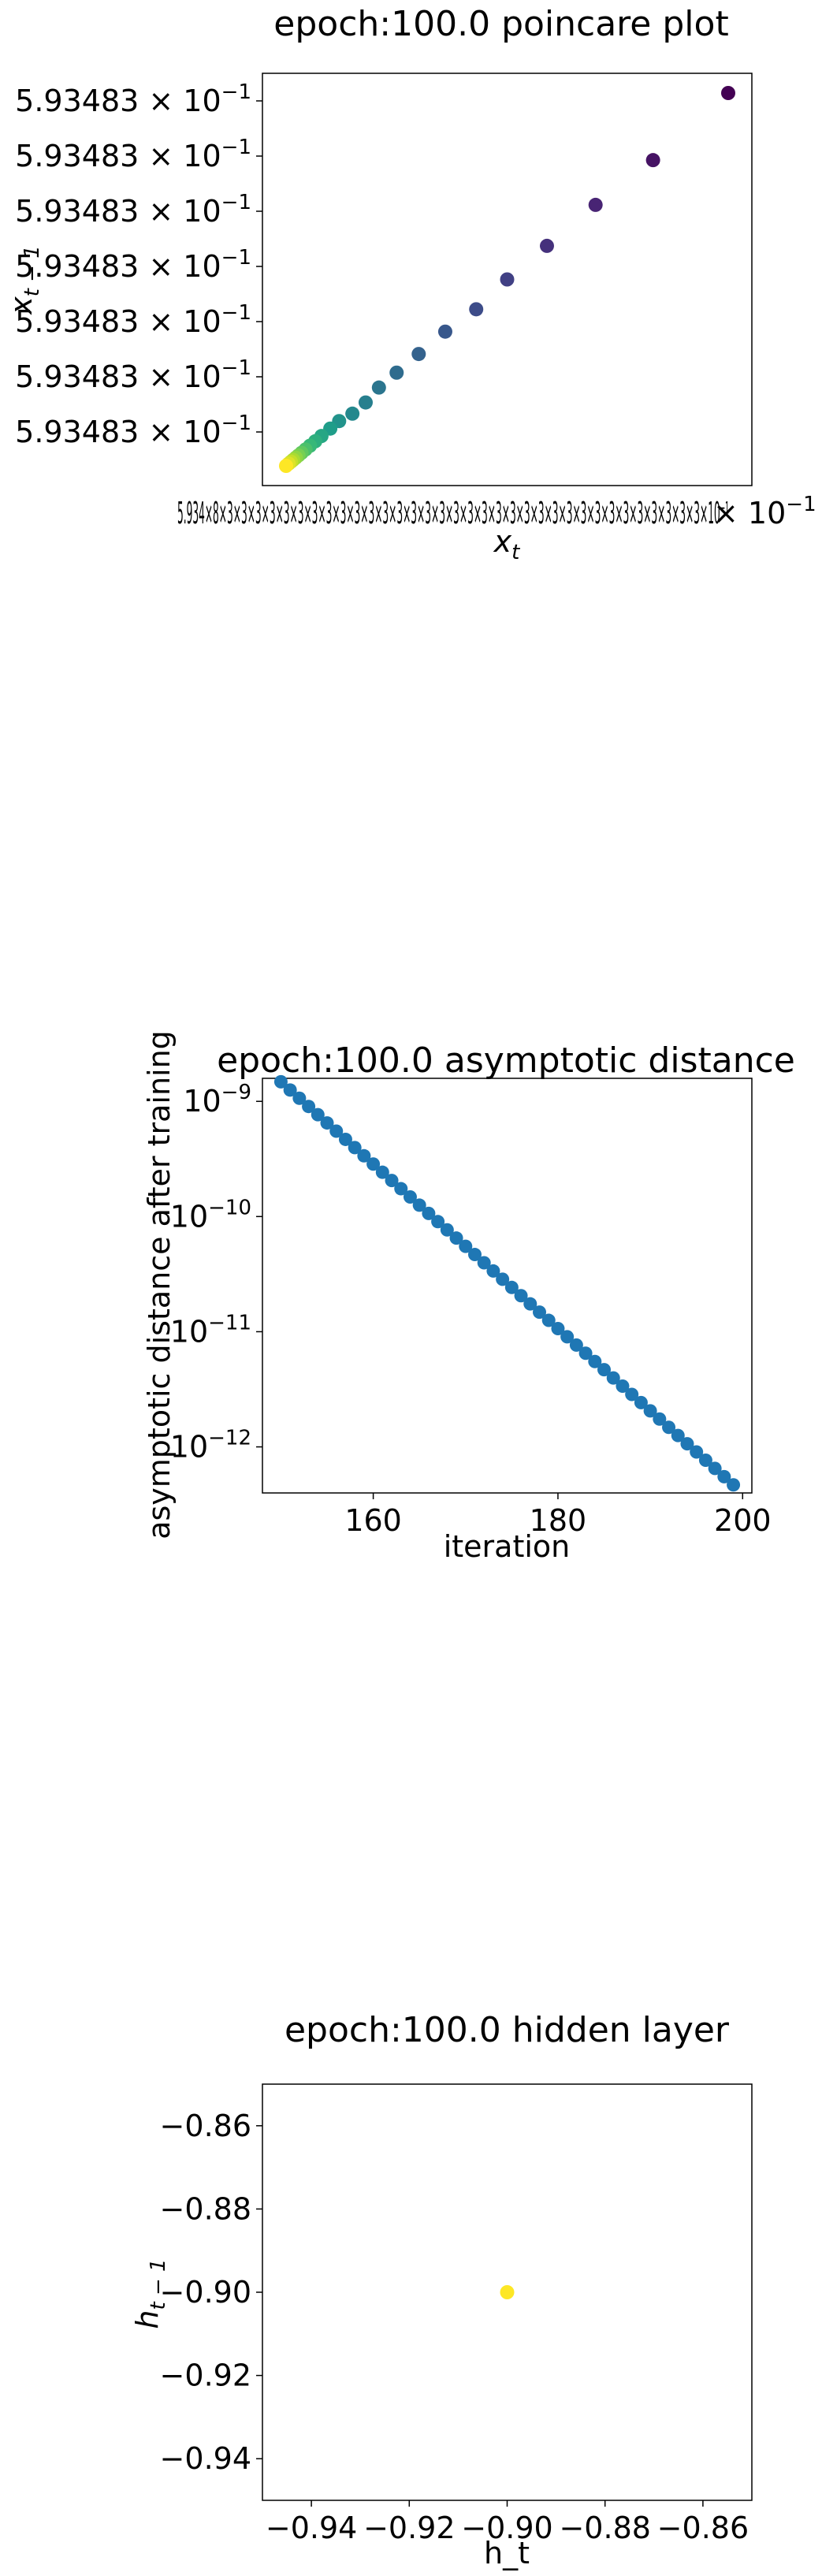 Image resolution: width=822 pixels, height=2576 pixels. I want to click on poincare-title: epoch:100.0 poincare plot, so click(500, 24).